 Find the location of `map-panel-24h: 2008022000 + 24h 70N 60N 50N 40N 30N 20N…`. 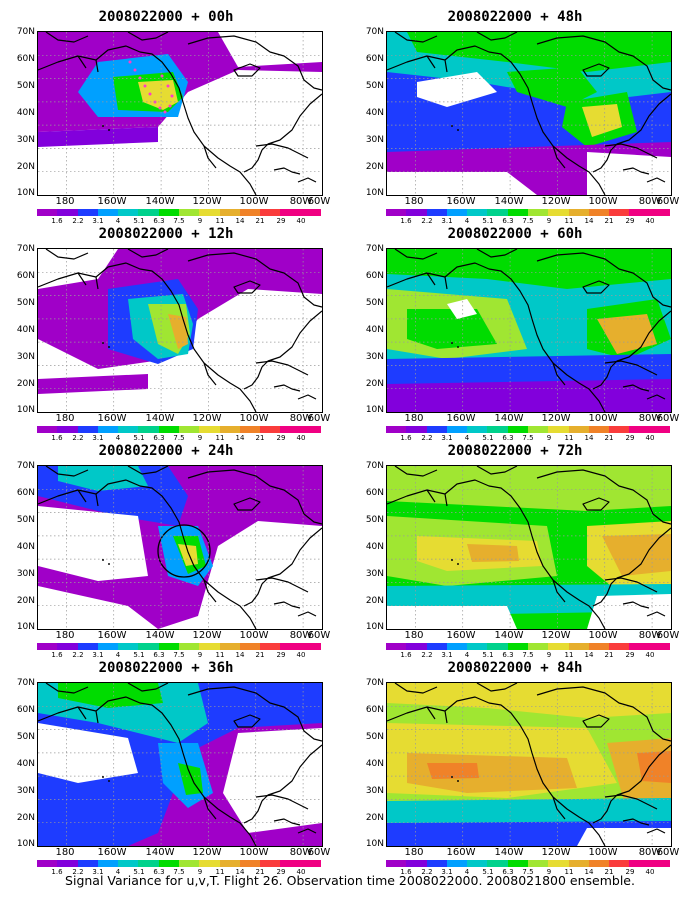

map-panel-24h: 2008022000 + 24h 70N 60N 50N 40N 30N 20N… is located at coordinates (166, 550).